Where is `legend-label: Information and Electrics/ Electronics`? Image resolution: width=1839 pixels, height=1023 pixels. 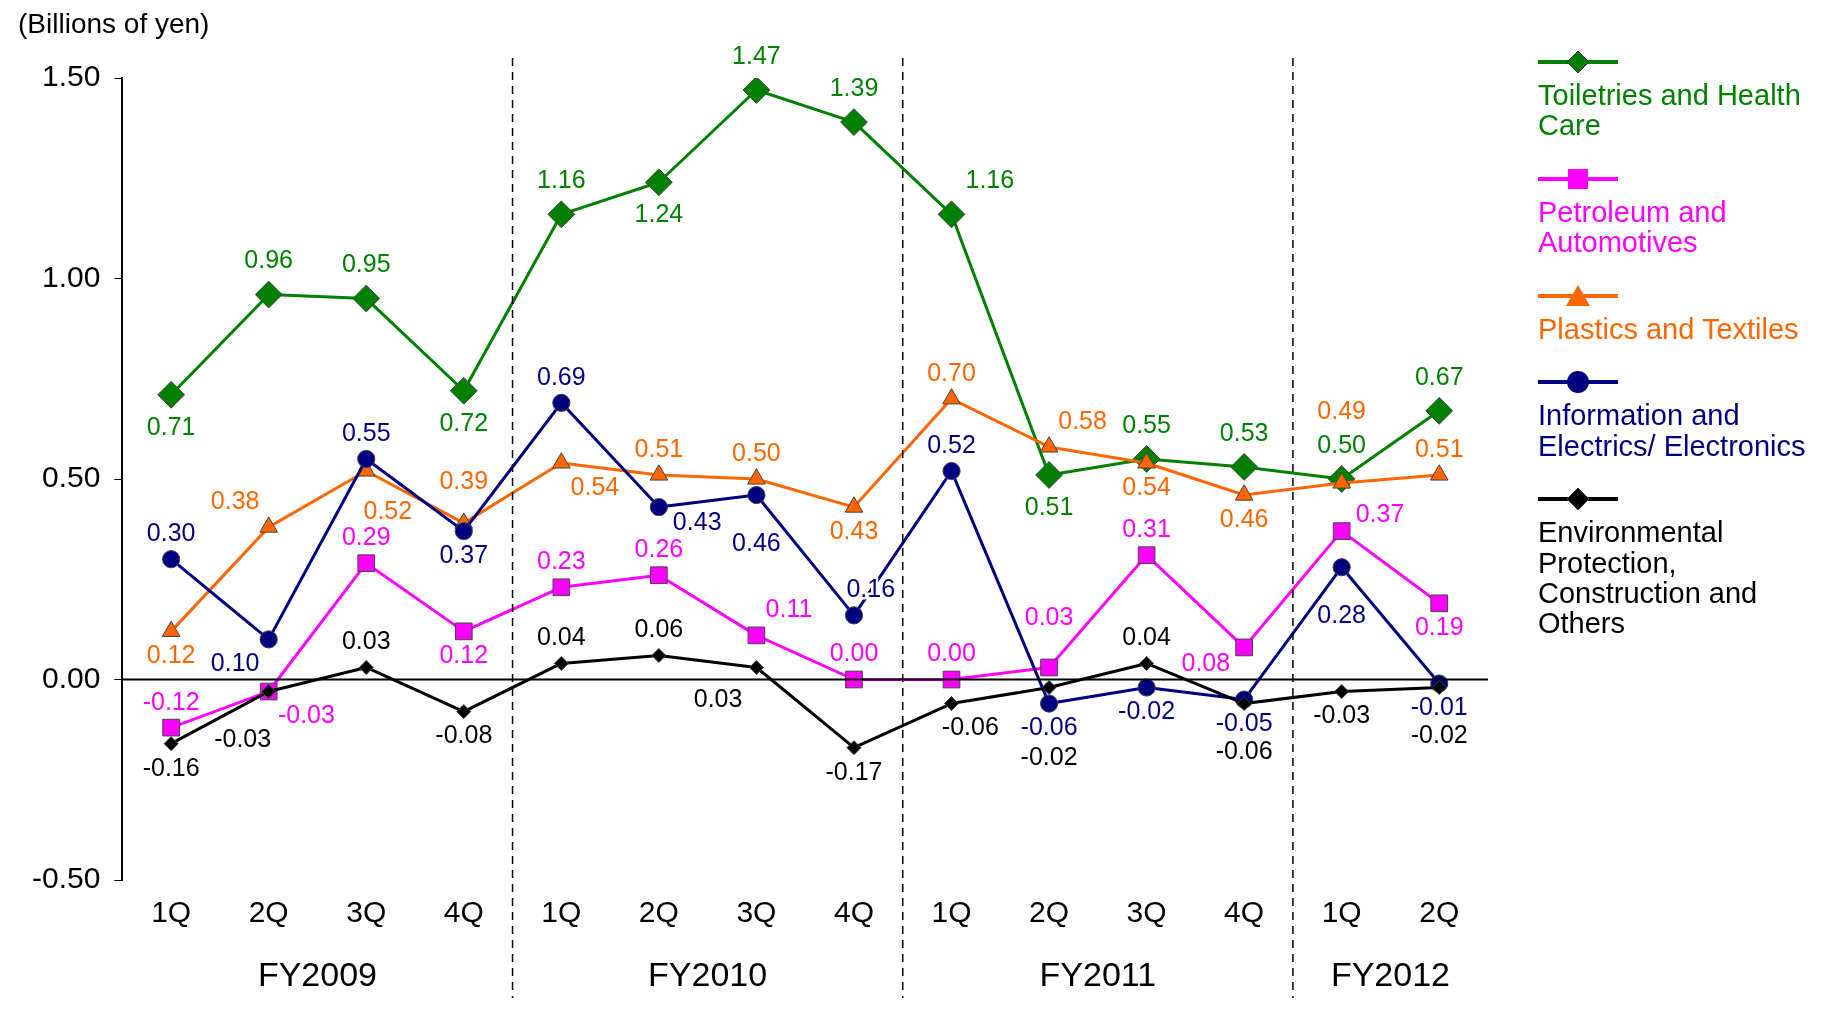
legend-label: Information and Electrics/ Electronics is located at coordinates (1672, 430).